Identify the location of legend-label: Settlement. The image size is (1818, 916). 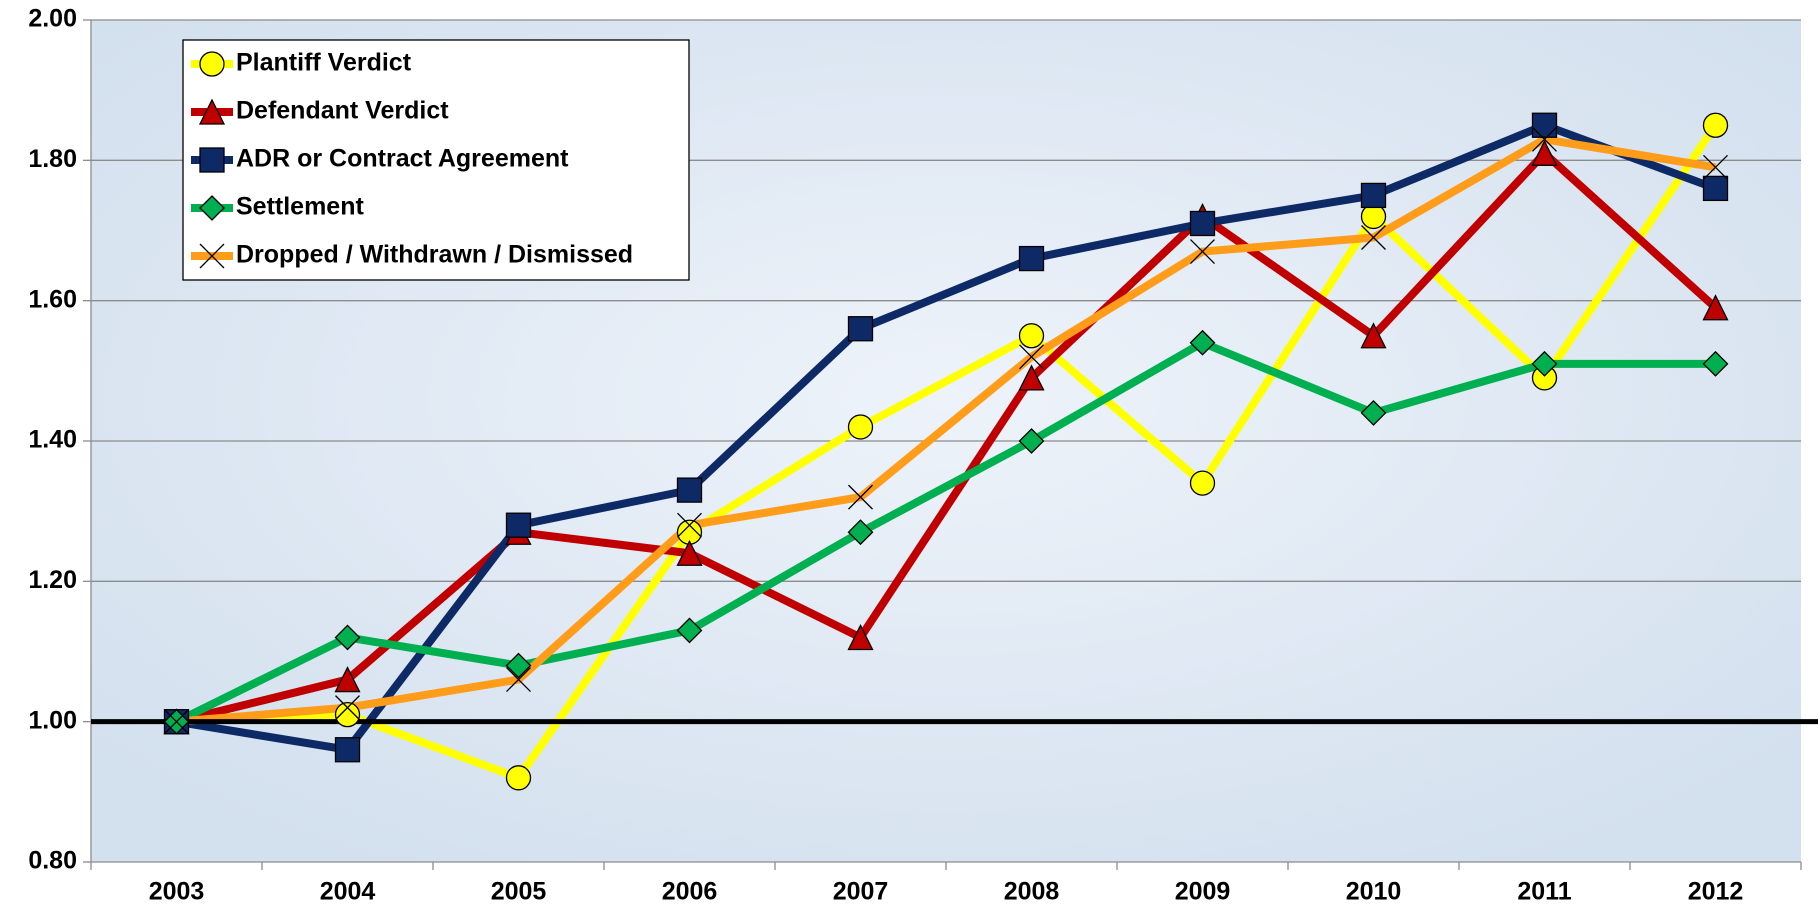
(300, 207).